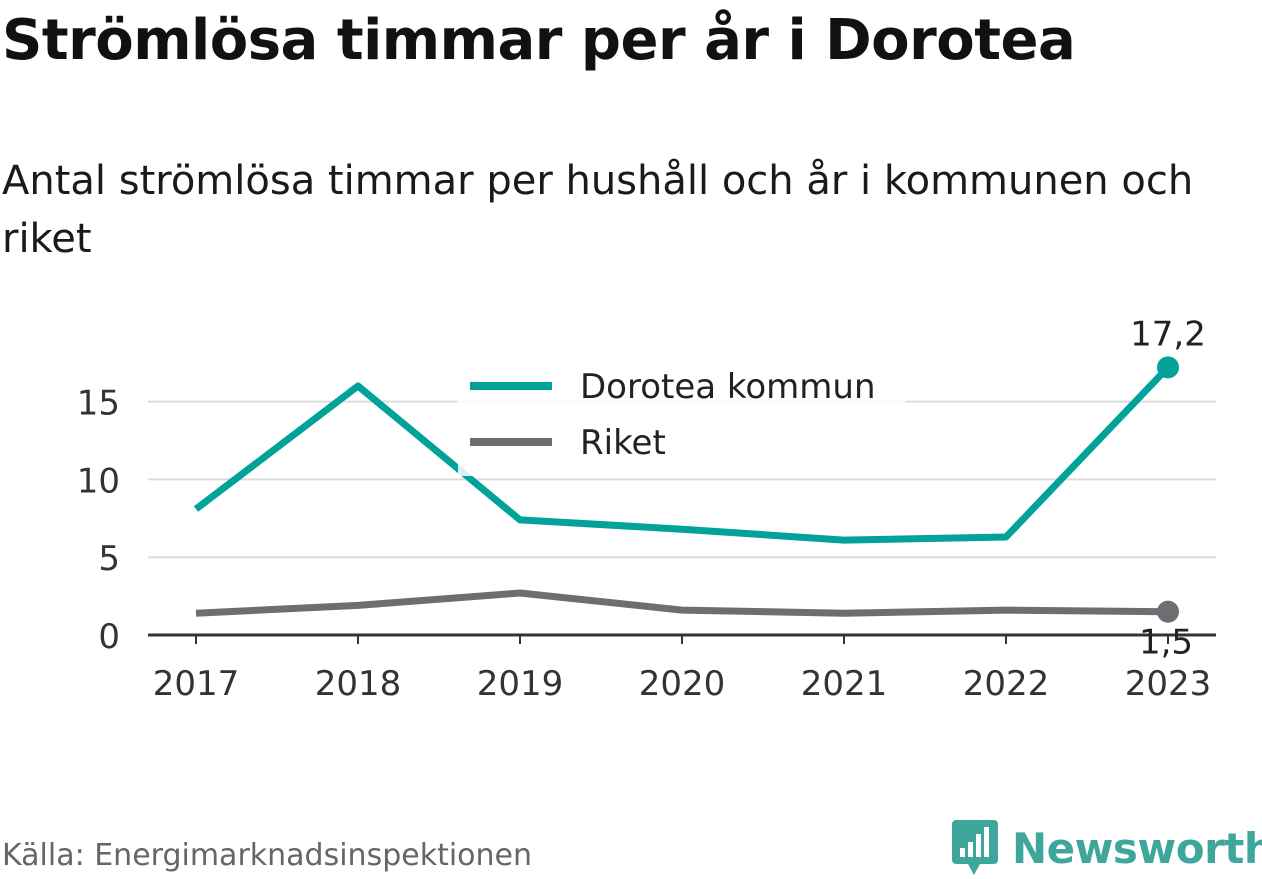 This screenshot has width=1262, height=879. I want to click on bar-chart-badge-icon, so click(975, 847).